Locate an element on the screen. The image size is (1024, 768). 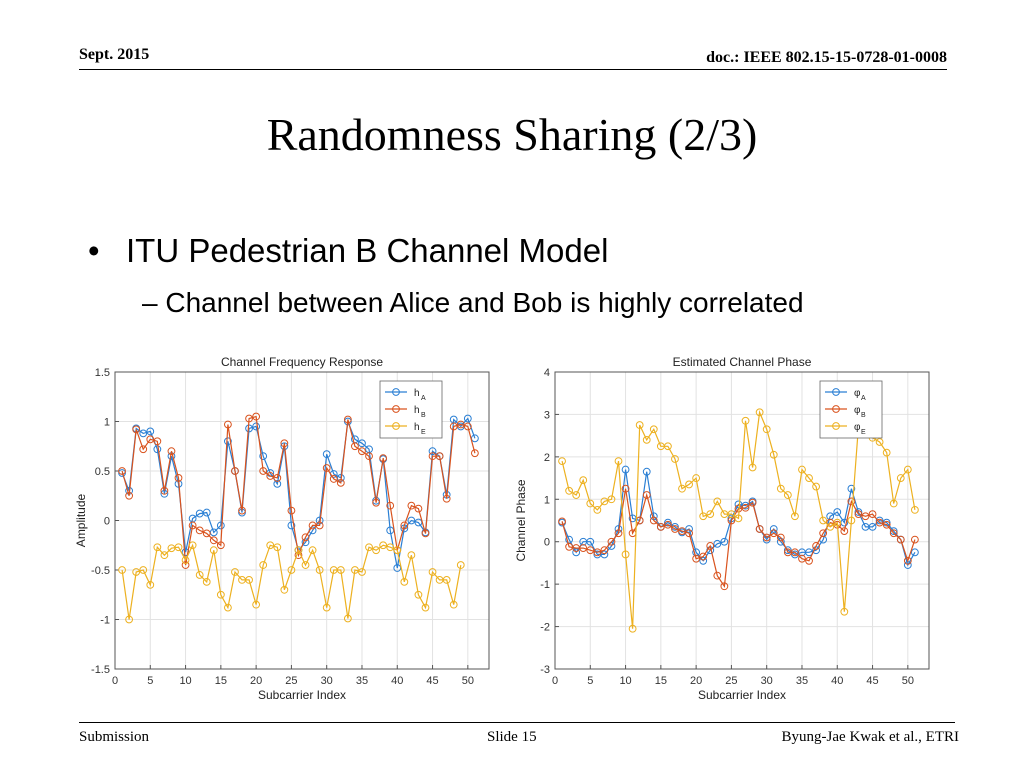
y-tick-label: 1 is located at coordinates (547, 500).